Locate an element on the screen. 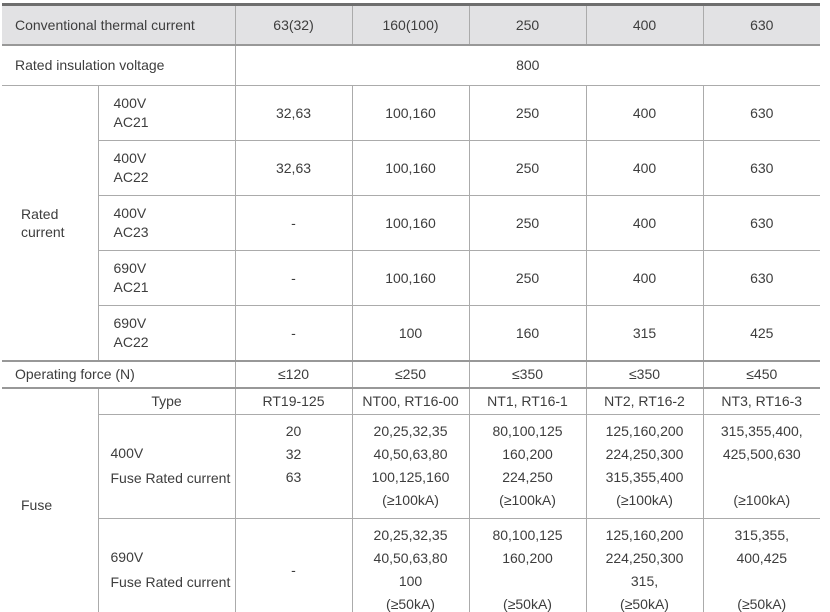 The image size is (830, 612). value-cell: 100 is located at coordinates (410, 332).